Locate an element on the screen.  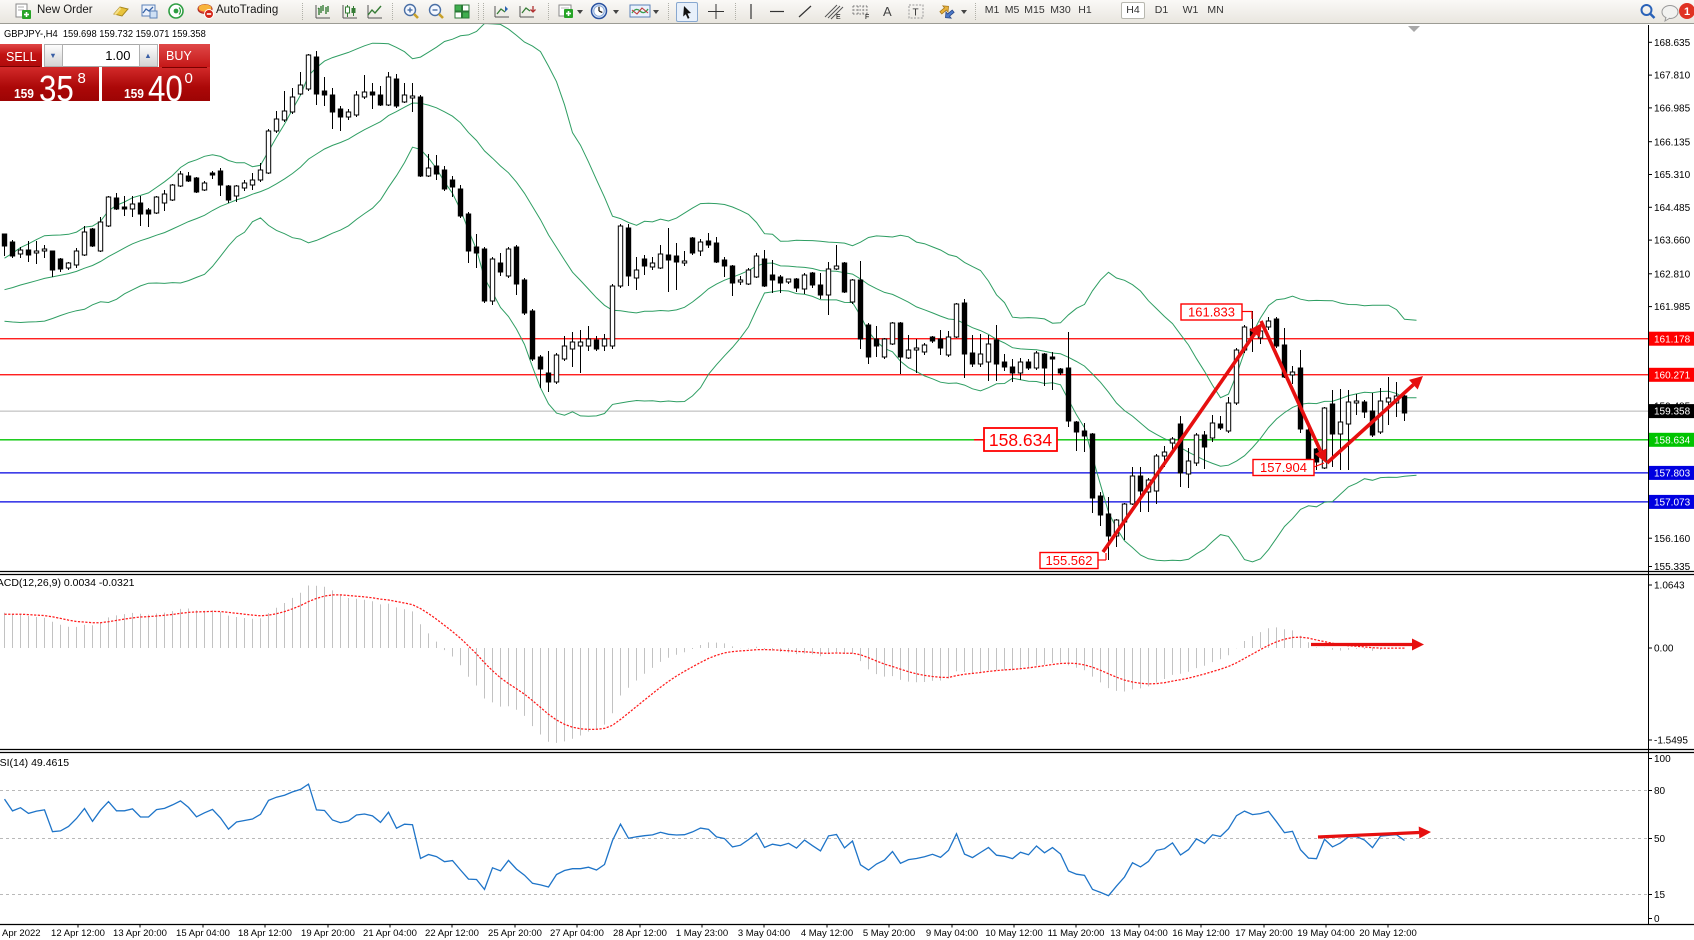
svg-text: 15 Apr 04:00 is located at coordinates (203, 933).